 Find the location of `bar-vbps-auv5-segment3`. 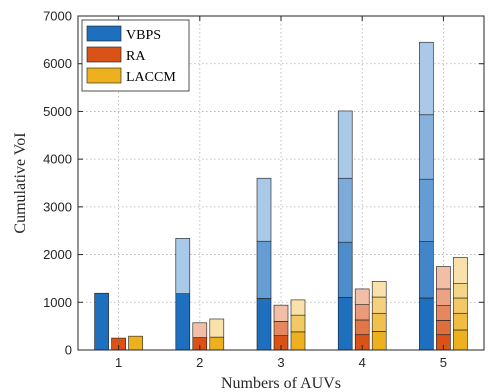

bar-vbps-auv5-segment3 is located at coordinates (426, 210).